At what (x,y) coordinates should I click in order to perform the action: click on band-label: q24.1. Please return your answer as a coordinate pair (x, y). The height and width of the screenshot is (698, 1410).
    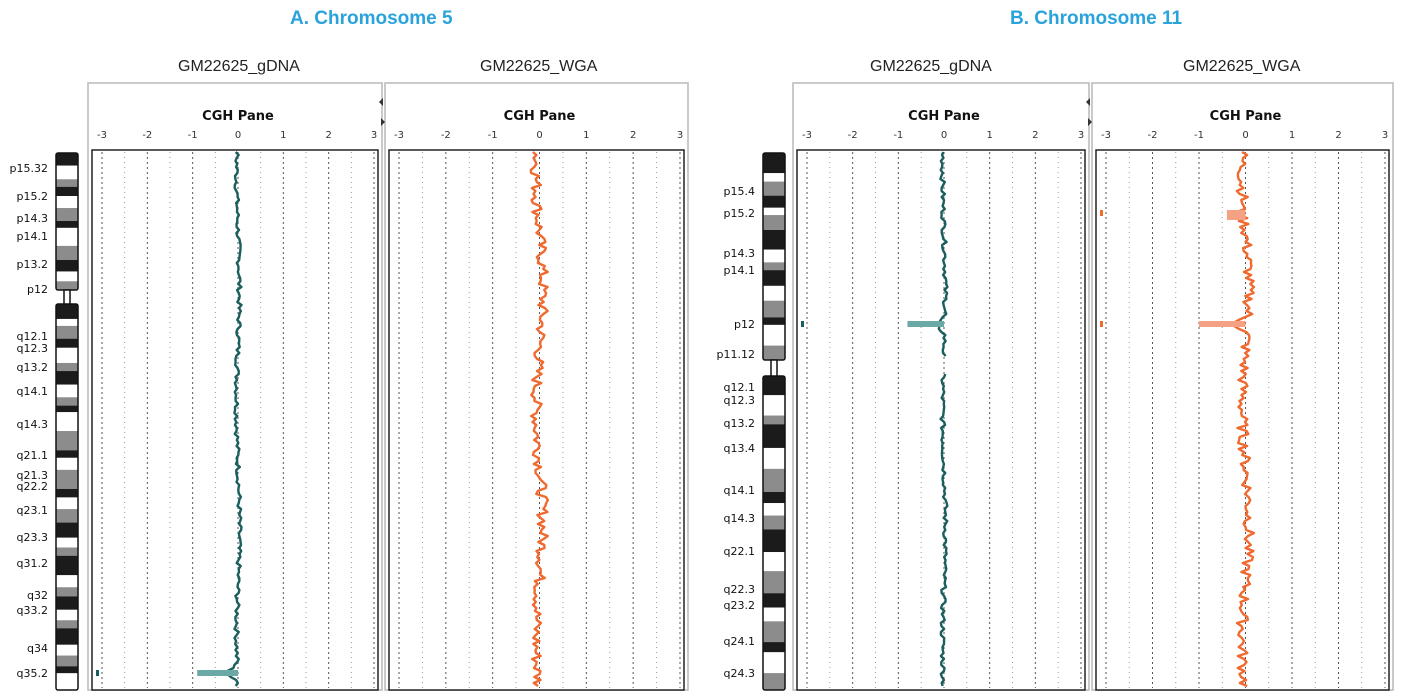
    Looking at the image, I should click on (739, 641).